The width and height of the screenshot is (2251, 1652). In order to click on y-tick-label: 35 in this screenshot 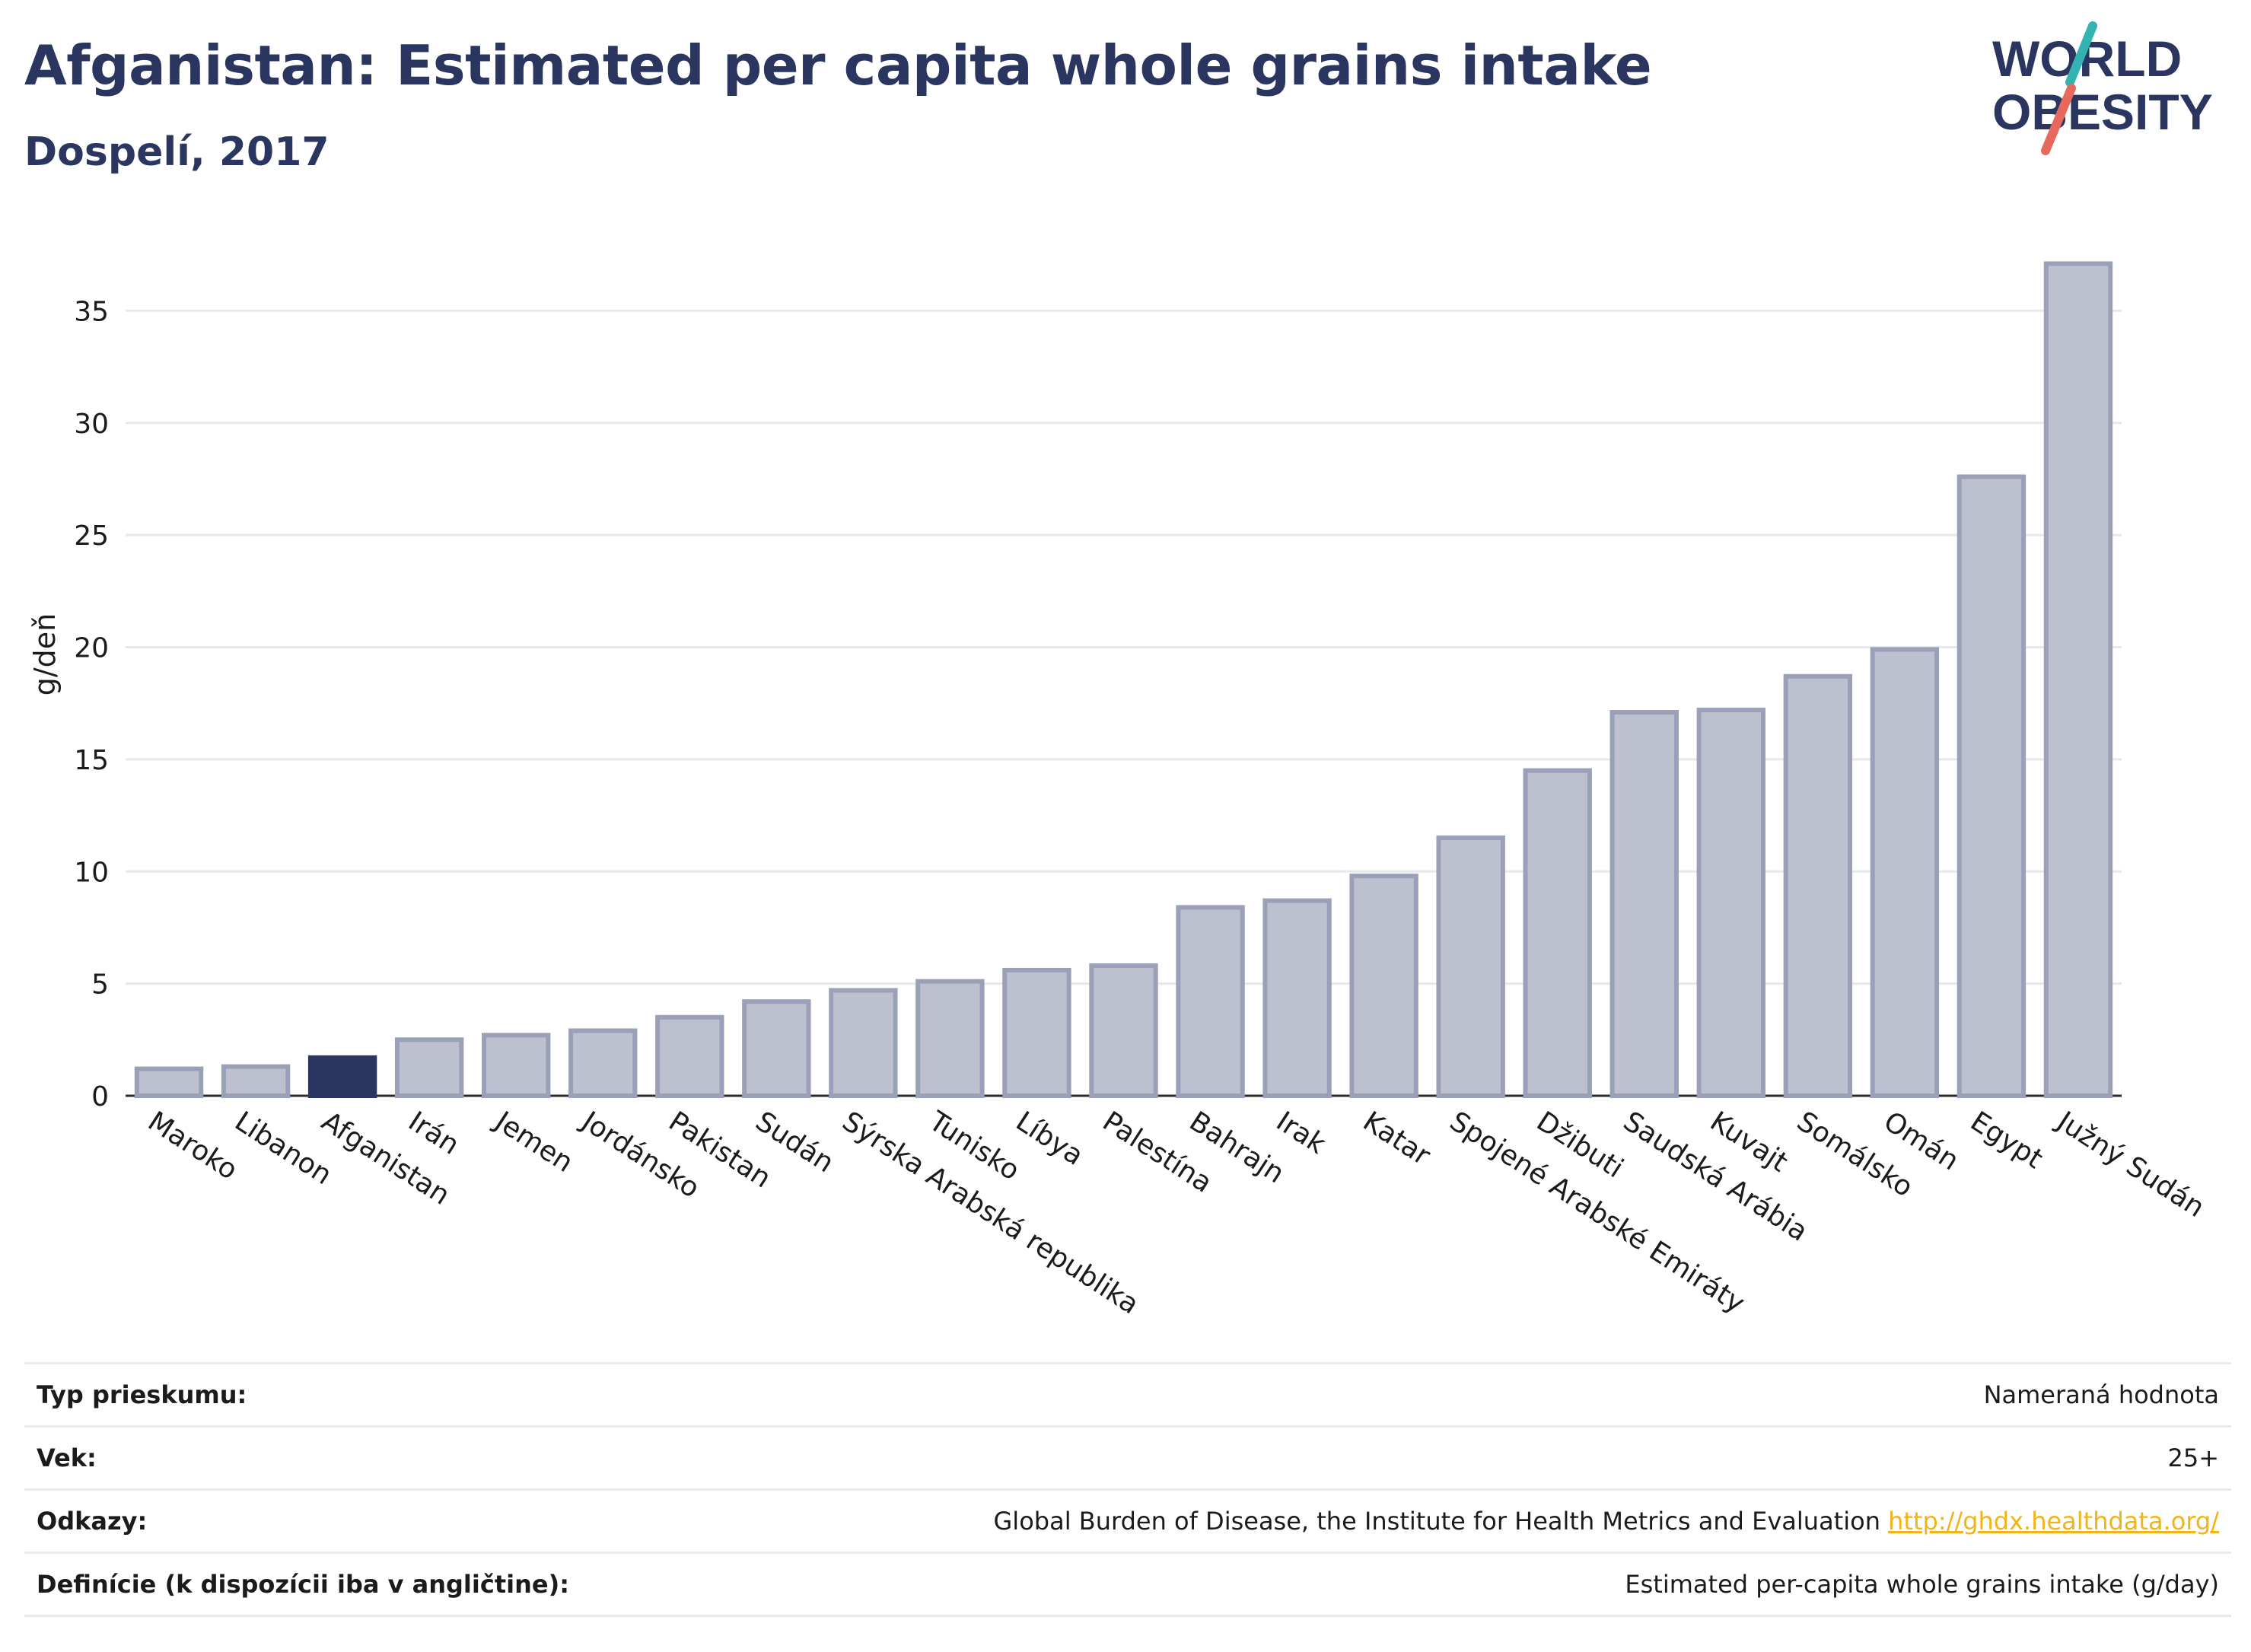, I will do `click(91, 311)`.